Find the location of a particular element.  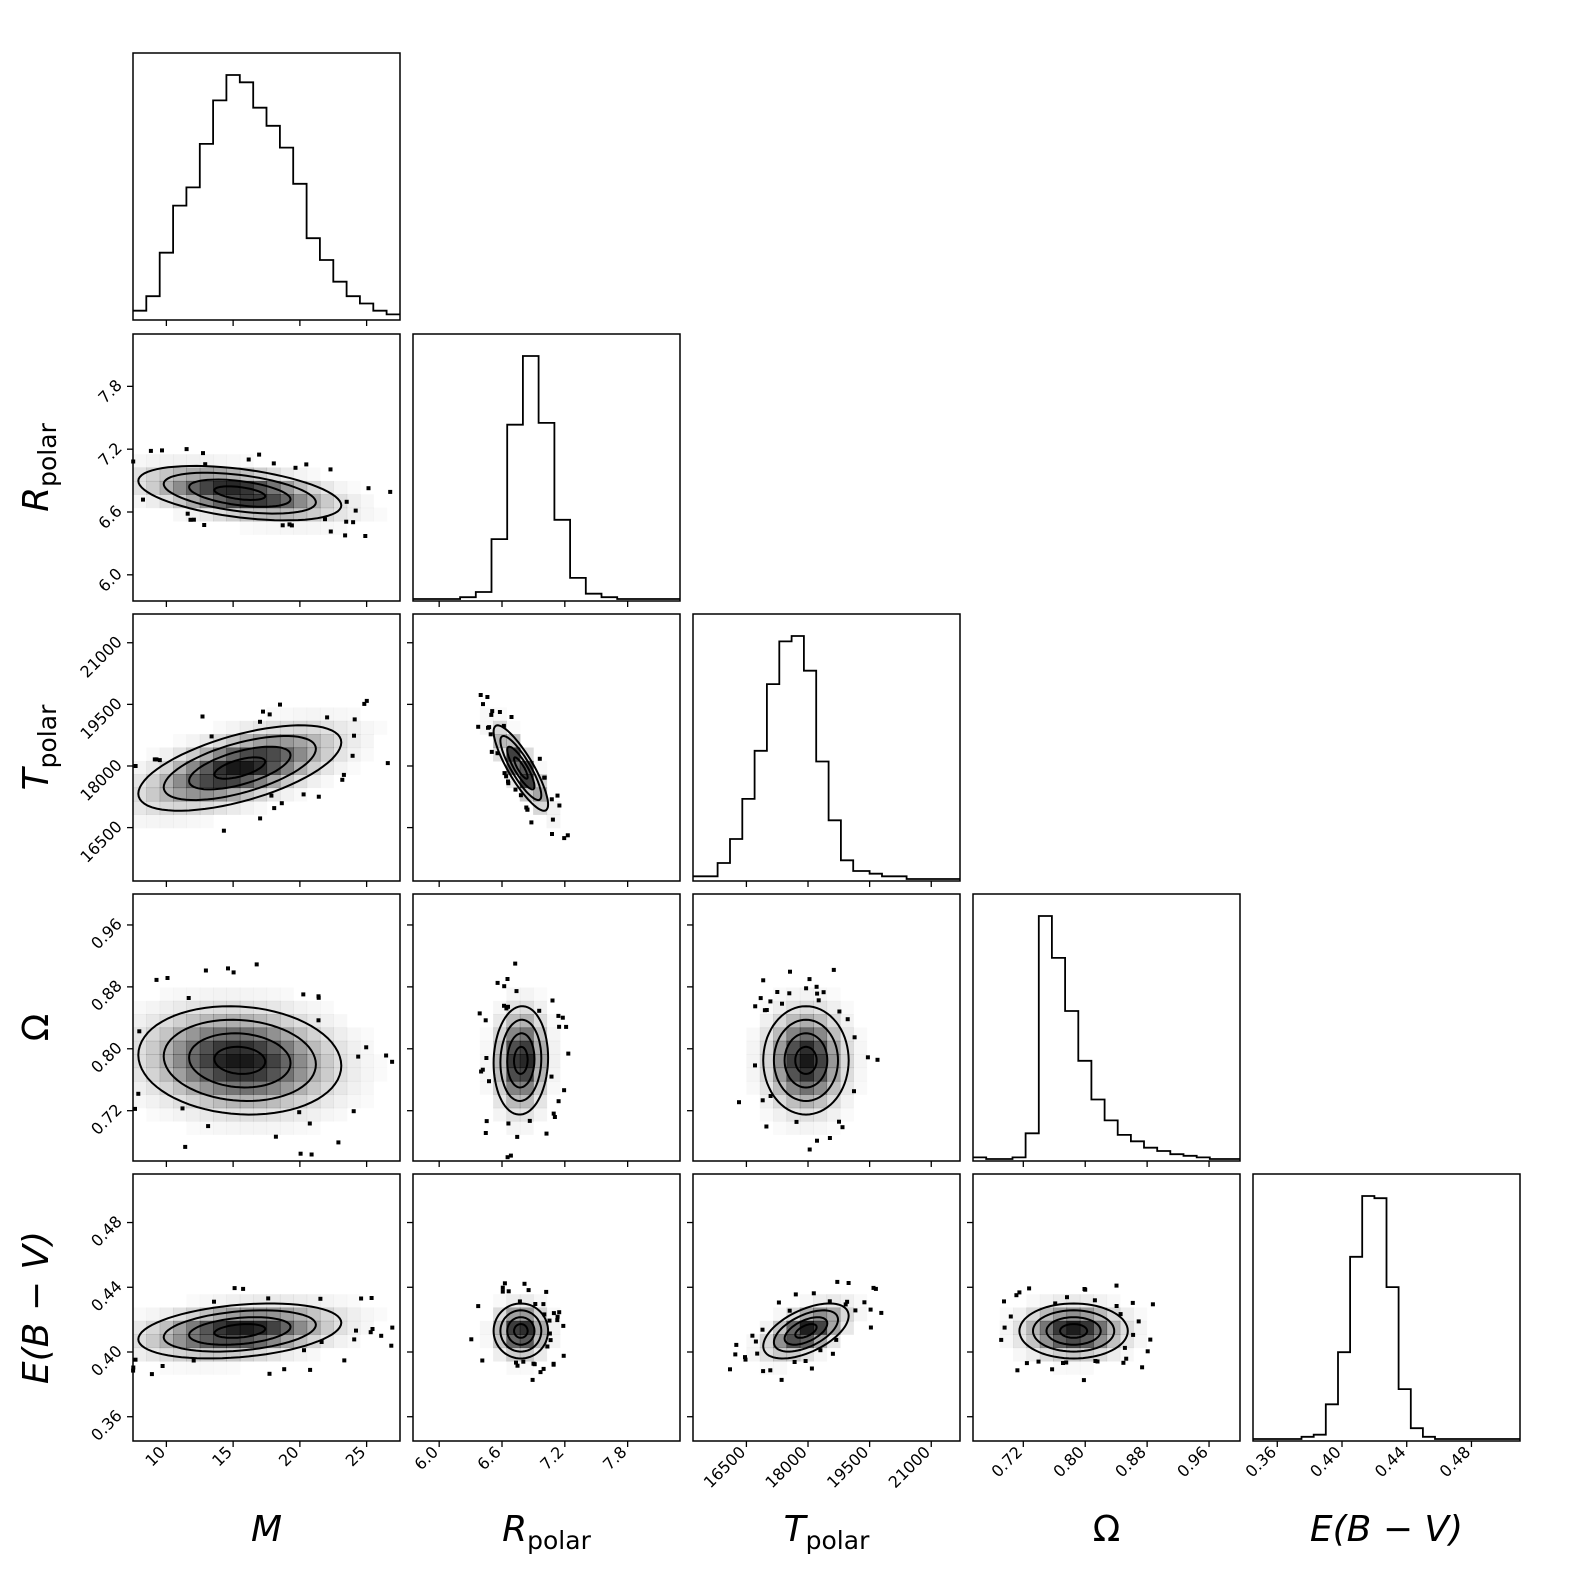

y-axis-label-T_polar: Tpolar is located at coordinates (39, 747).